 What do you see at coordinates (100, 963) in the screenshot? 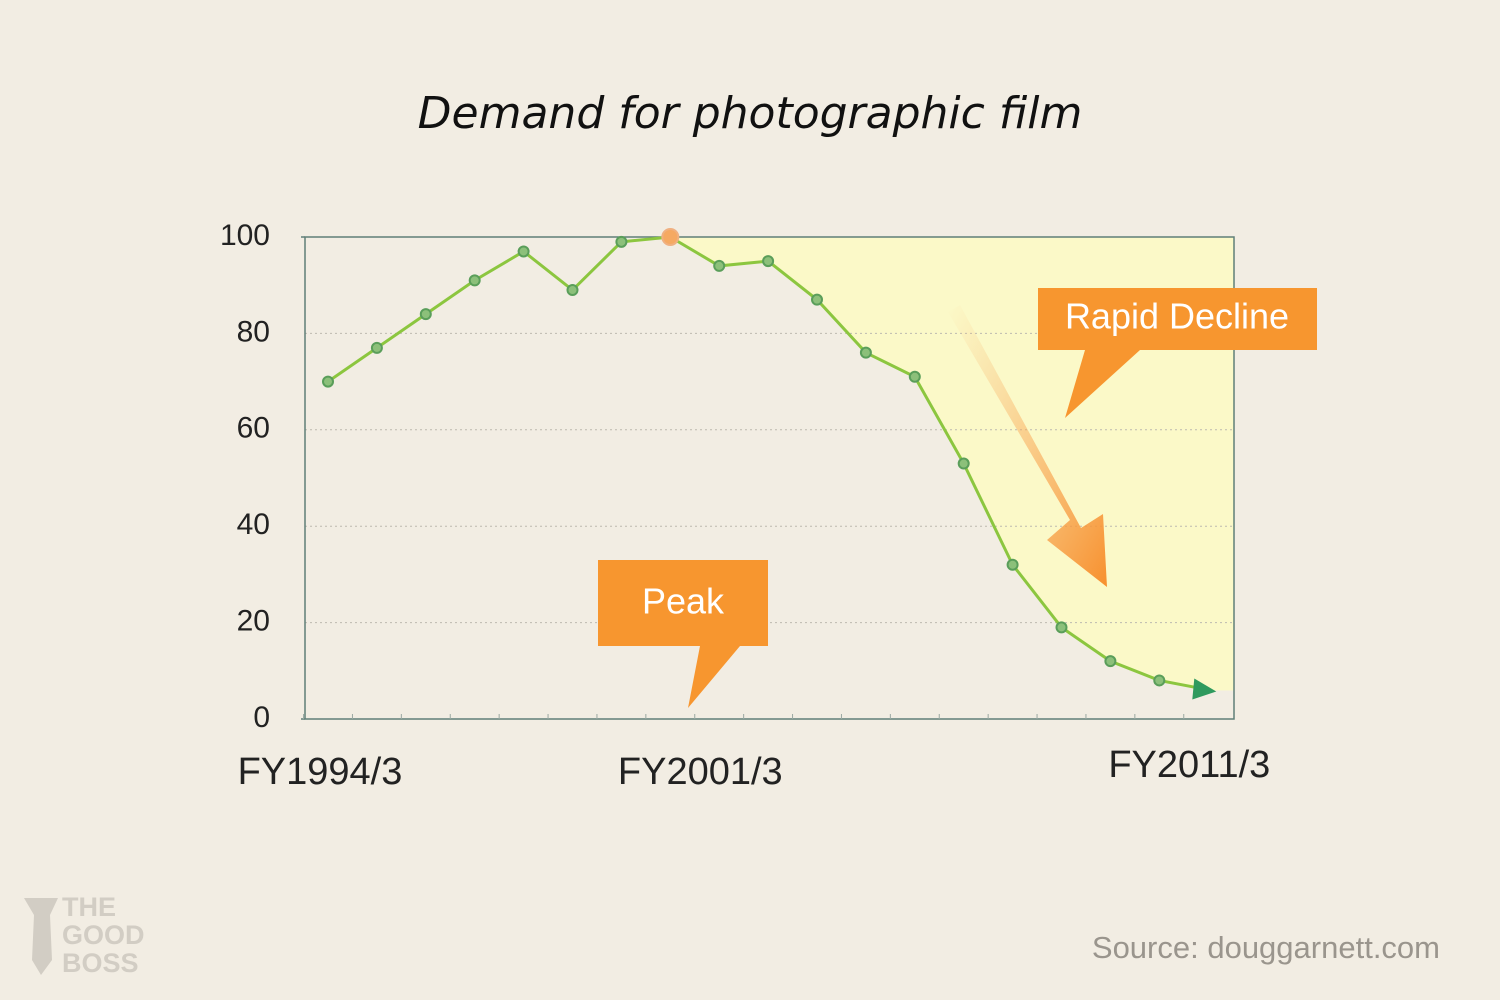
I see `logo-text: BOSS` at bounding box center [100, 963].